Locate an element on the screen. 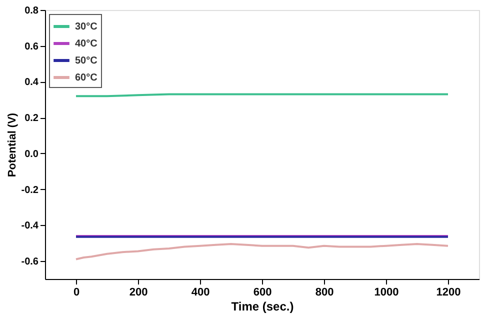  y-tick-label: -0.6 is located at coordinates (30, 262).